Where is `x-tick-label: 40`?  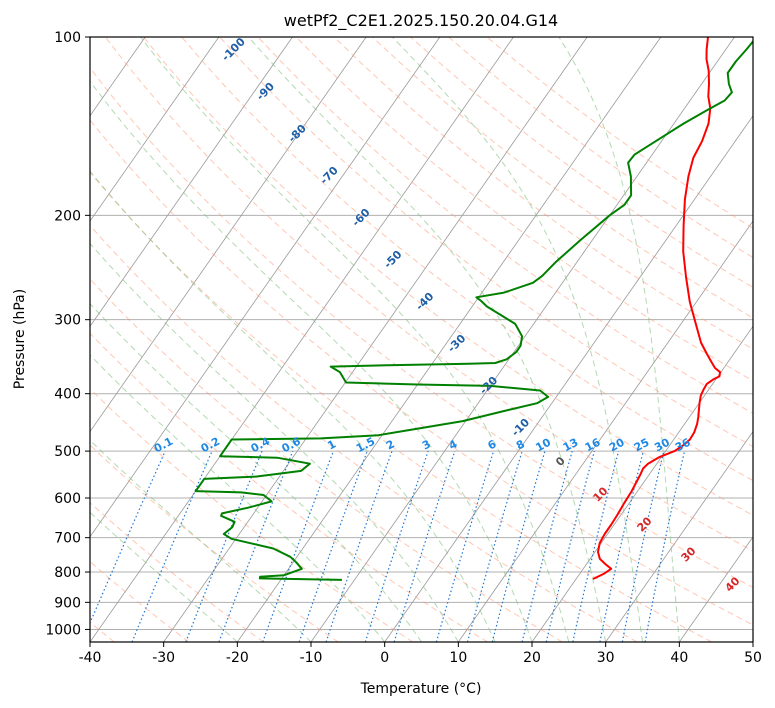 x-tick-label: 40 is located at coordinates (679, 658).